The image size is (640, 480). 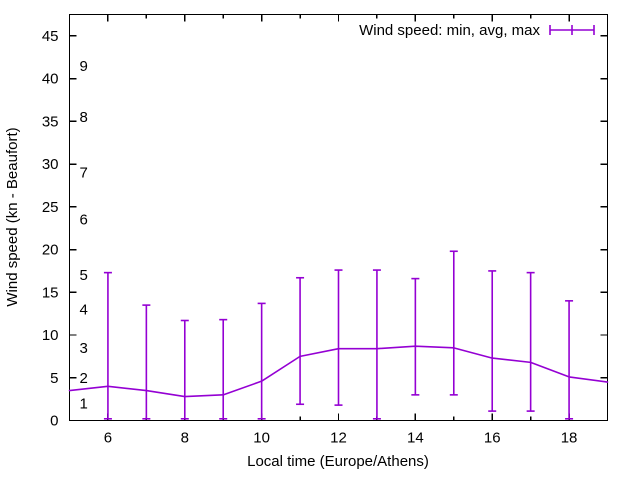 I want to click on x-axis-title: Local time (Europe/Athens), so click(x=338, y=461).